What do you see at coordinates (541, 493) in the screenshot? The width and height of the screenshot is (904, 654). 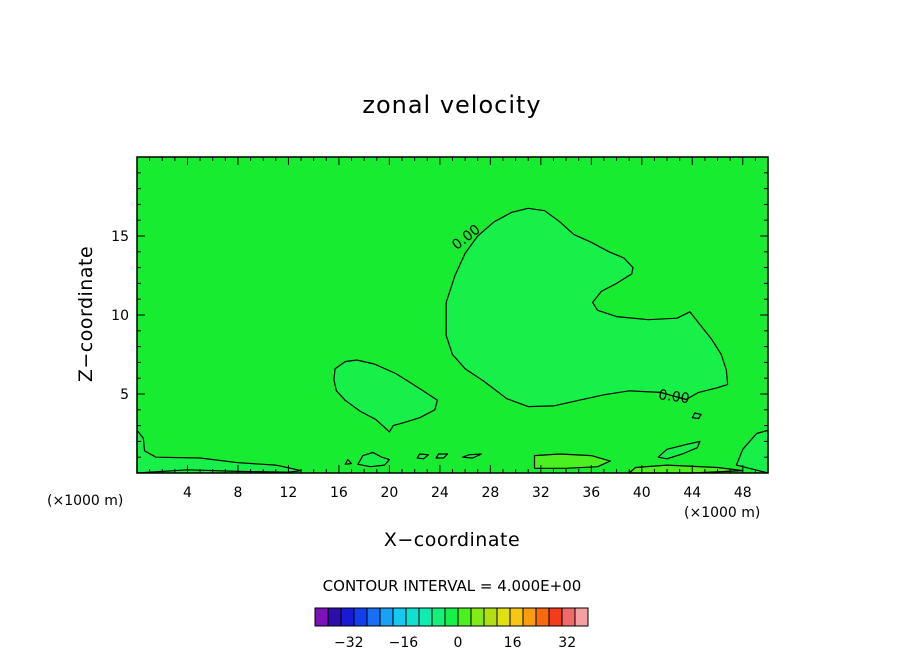 I see `x-tick-label: 32` at bounding box center [541, 493].